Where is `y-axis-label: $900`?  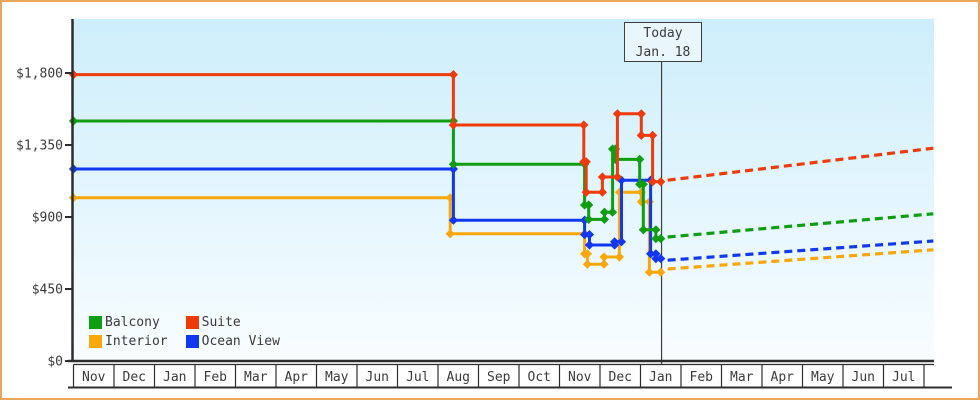
y-axis-label: $900 is located at coordinates (47, 218).